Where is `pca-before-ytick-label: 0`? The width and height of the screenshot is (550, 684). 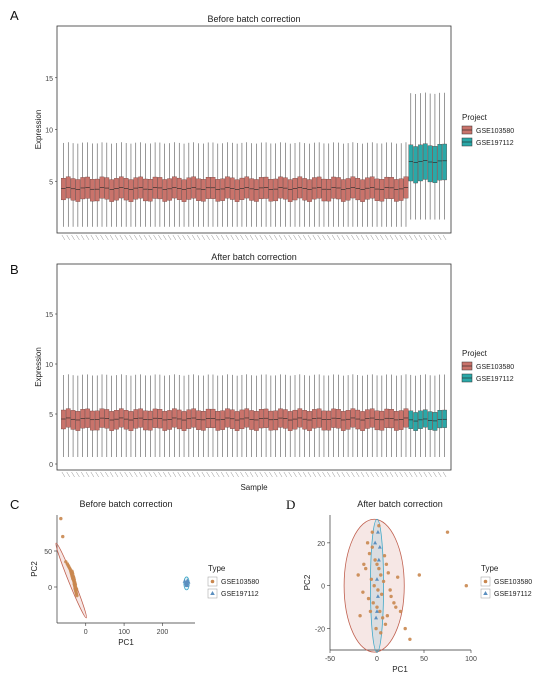
pca-before-ytick-label: 0 is located at coordinates (50, 588).